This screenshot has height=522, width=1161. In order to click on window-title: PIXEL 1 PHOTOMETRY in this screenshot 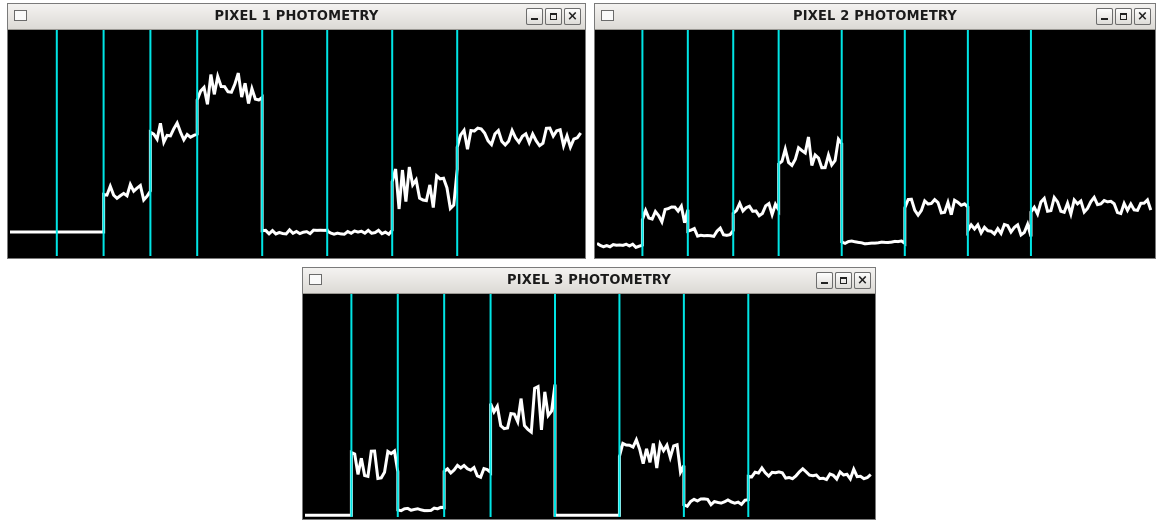, I will do `click(296, 16)`.